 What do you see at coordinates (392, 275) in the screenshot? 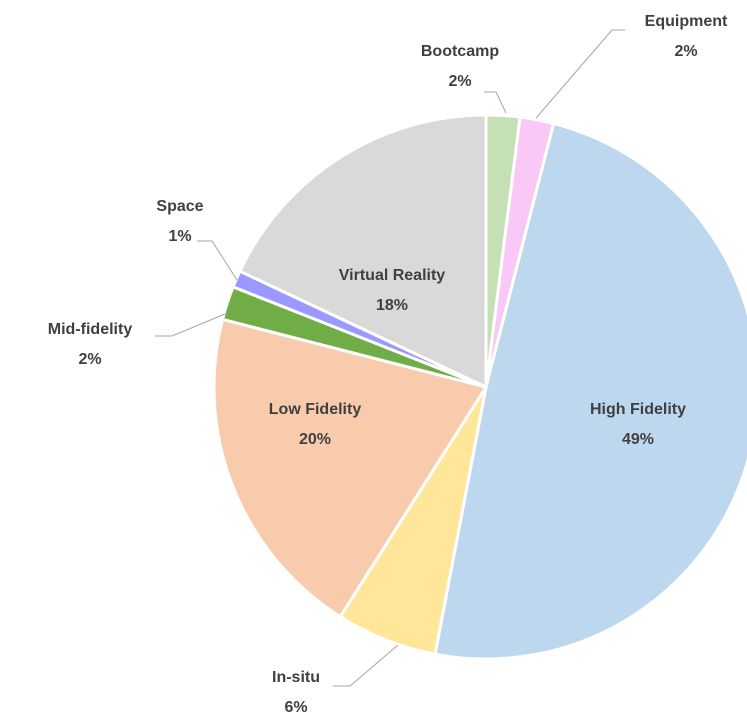
I see `slice-label: Virtual Reality` at bounding box center [392, 275].